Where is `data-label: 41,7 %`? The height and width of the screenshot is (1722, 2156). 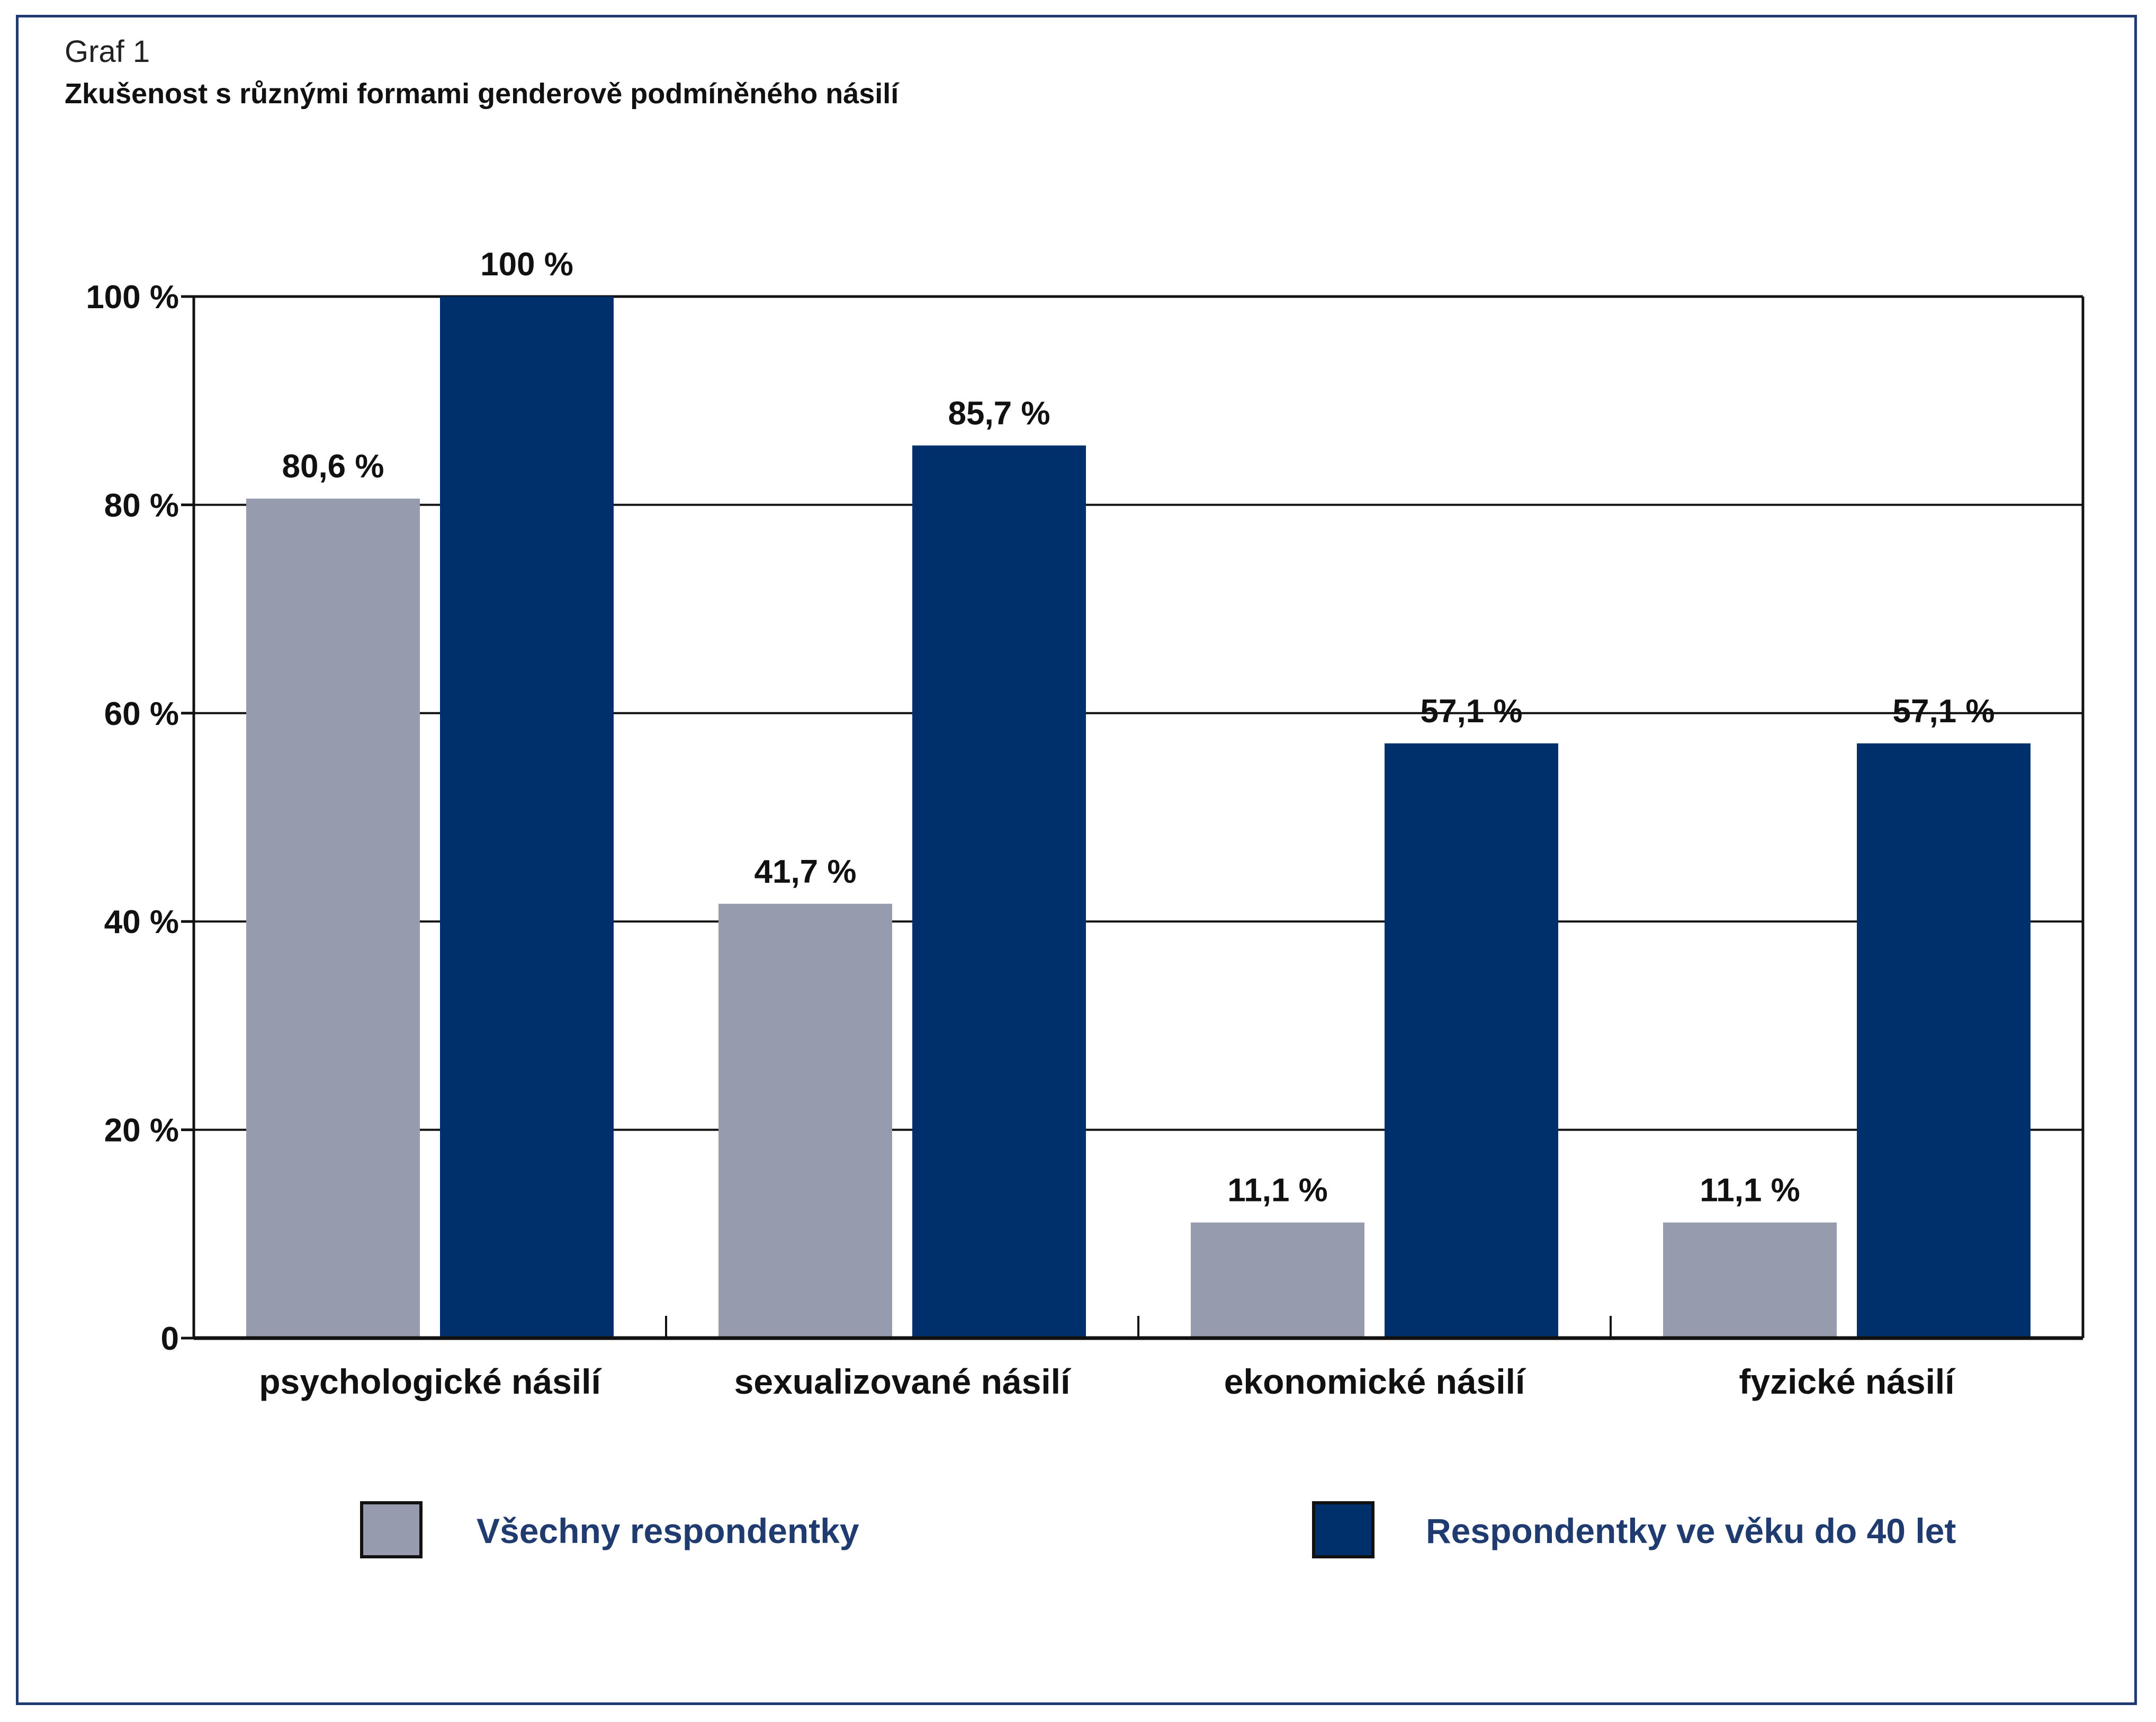
data-label: 41,7 % is located at coordinates (805, 872).